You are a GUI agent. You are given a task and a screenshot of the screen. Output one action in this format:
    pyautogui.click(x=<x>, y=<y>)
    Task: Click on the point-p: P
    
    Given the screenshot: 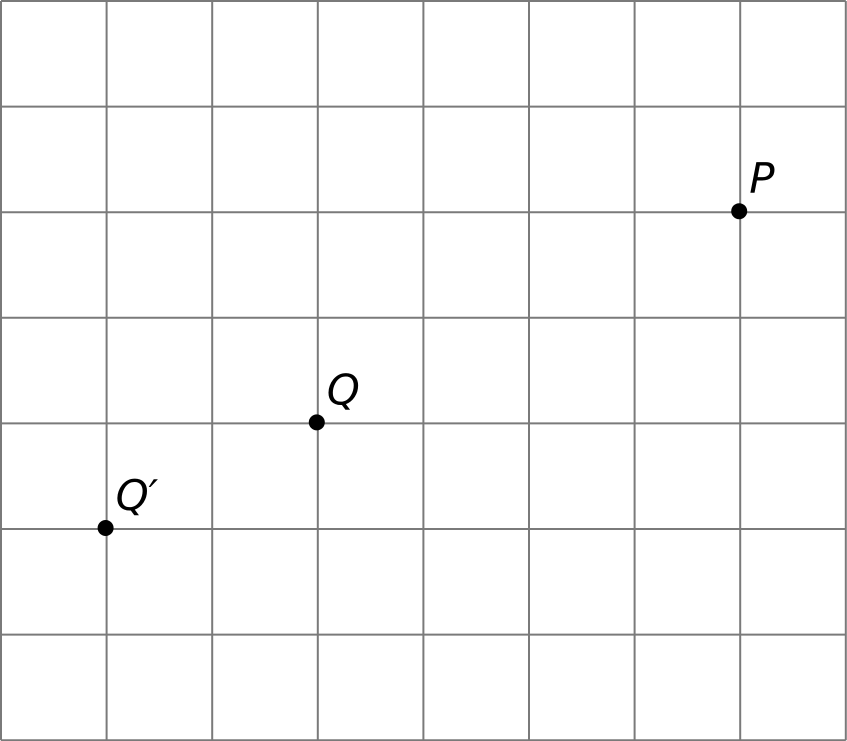 What is the action you would take?
    pyautogui.click(x=753, y=187)
    